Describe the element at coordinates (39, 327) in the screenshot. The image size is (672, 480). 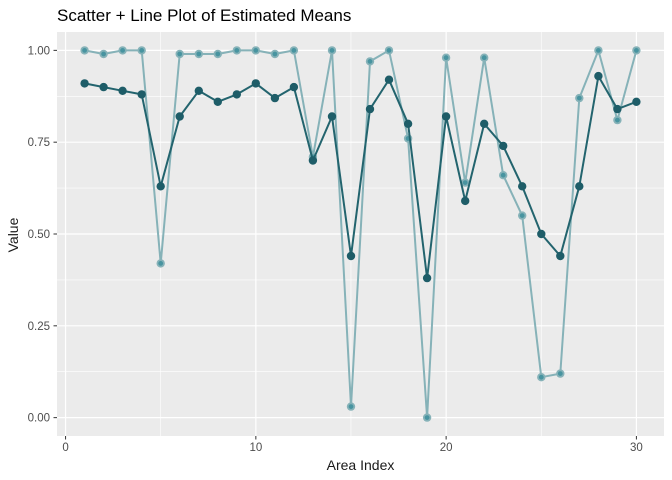
I see `y-tick-label: 0.25` at that location.